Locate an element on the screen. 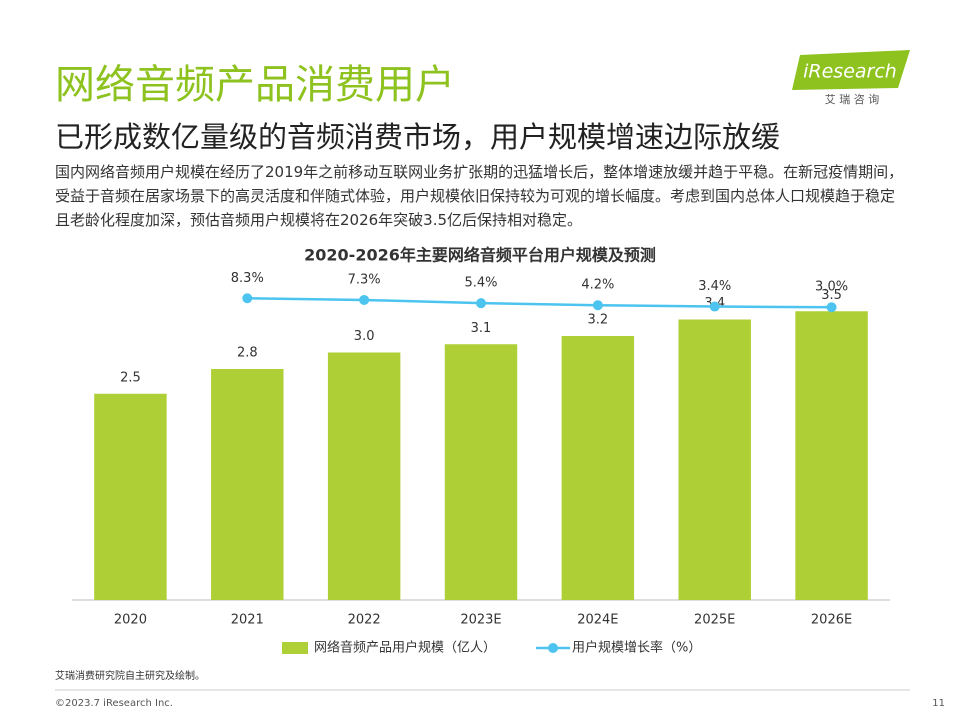  x-tick-label: 2021 is located at coordinates (247, 620).